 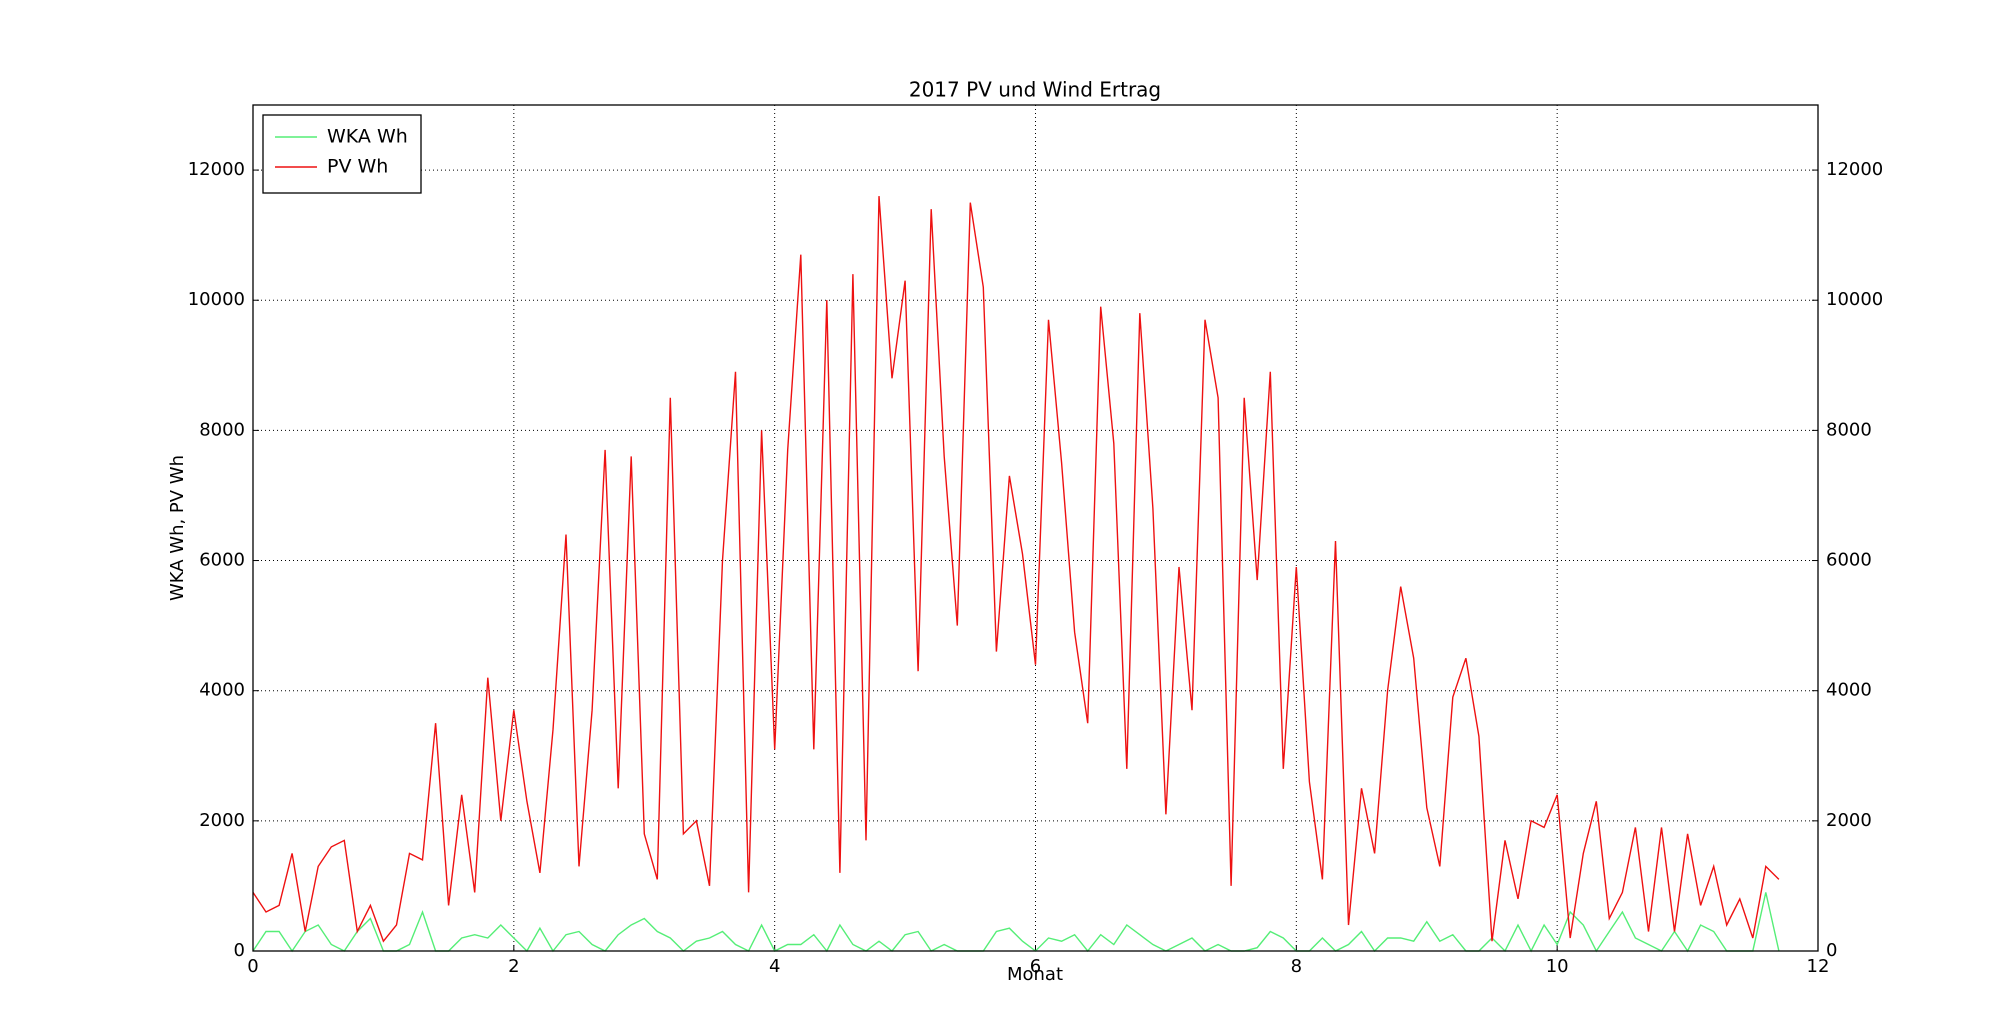 What do you see at coordinates (222, 560) in the screenshot?
I see `y-tick-label: 6000` at bounding box center [222, 560].